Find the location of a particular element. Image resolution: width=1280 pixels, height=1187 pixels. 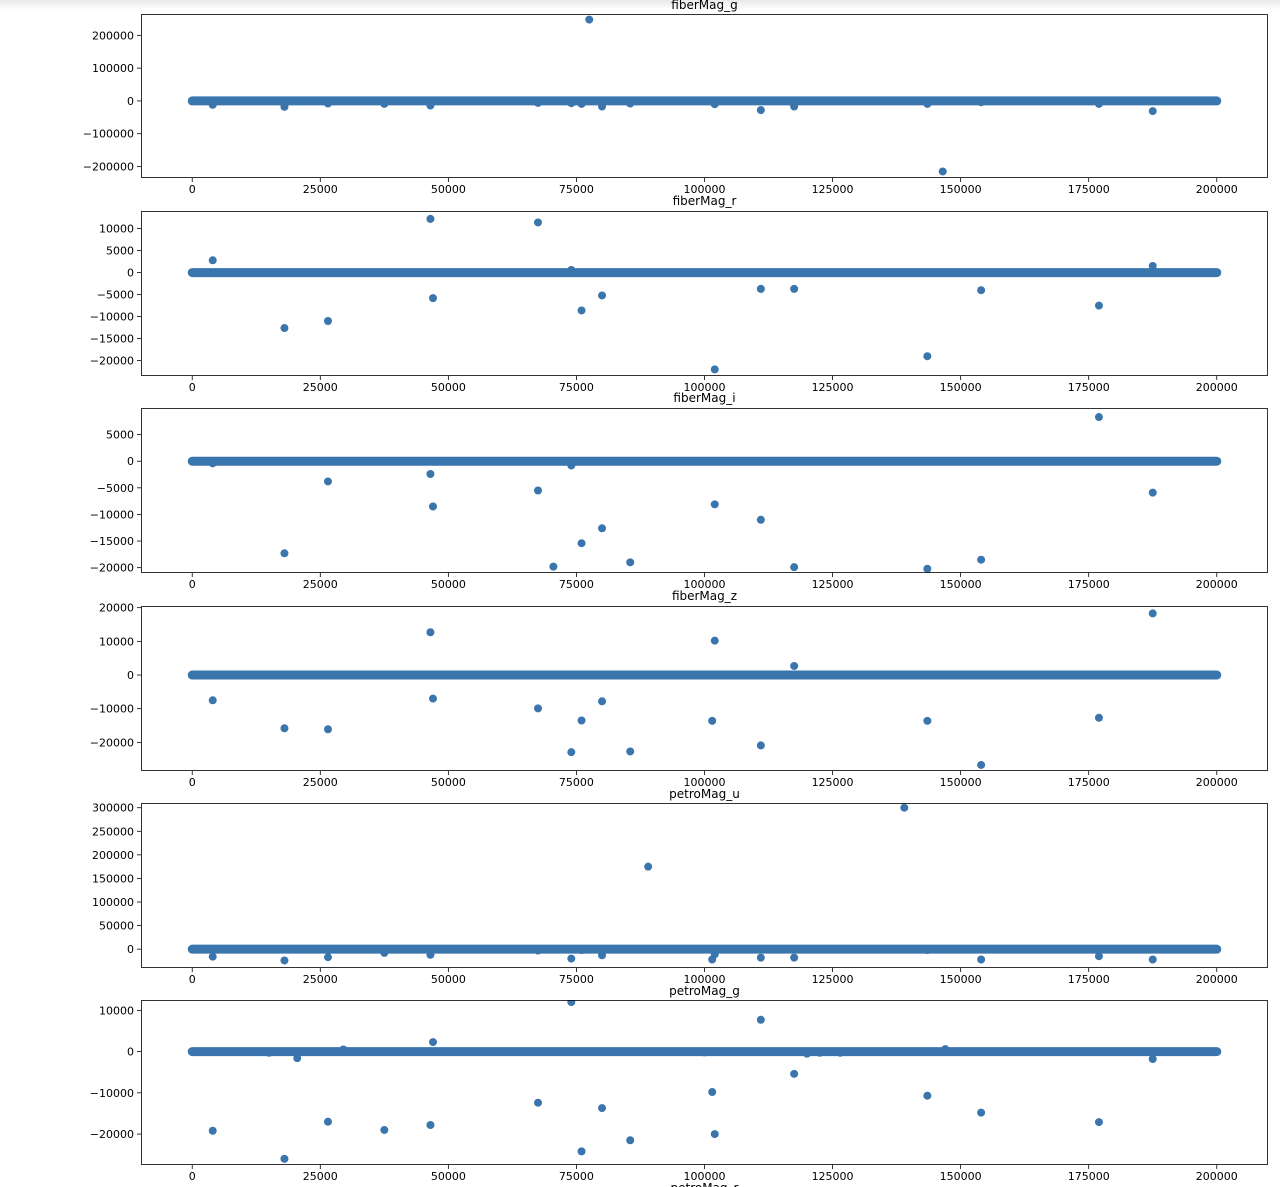

x-tick-label: 75000 is located at coordinates (576, 782).